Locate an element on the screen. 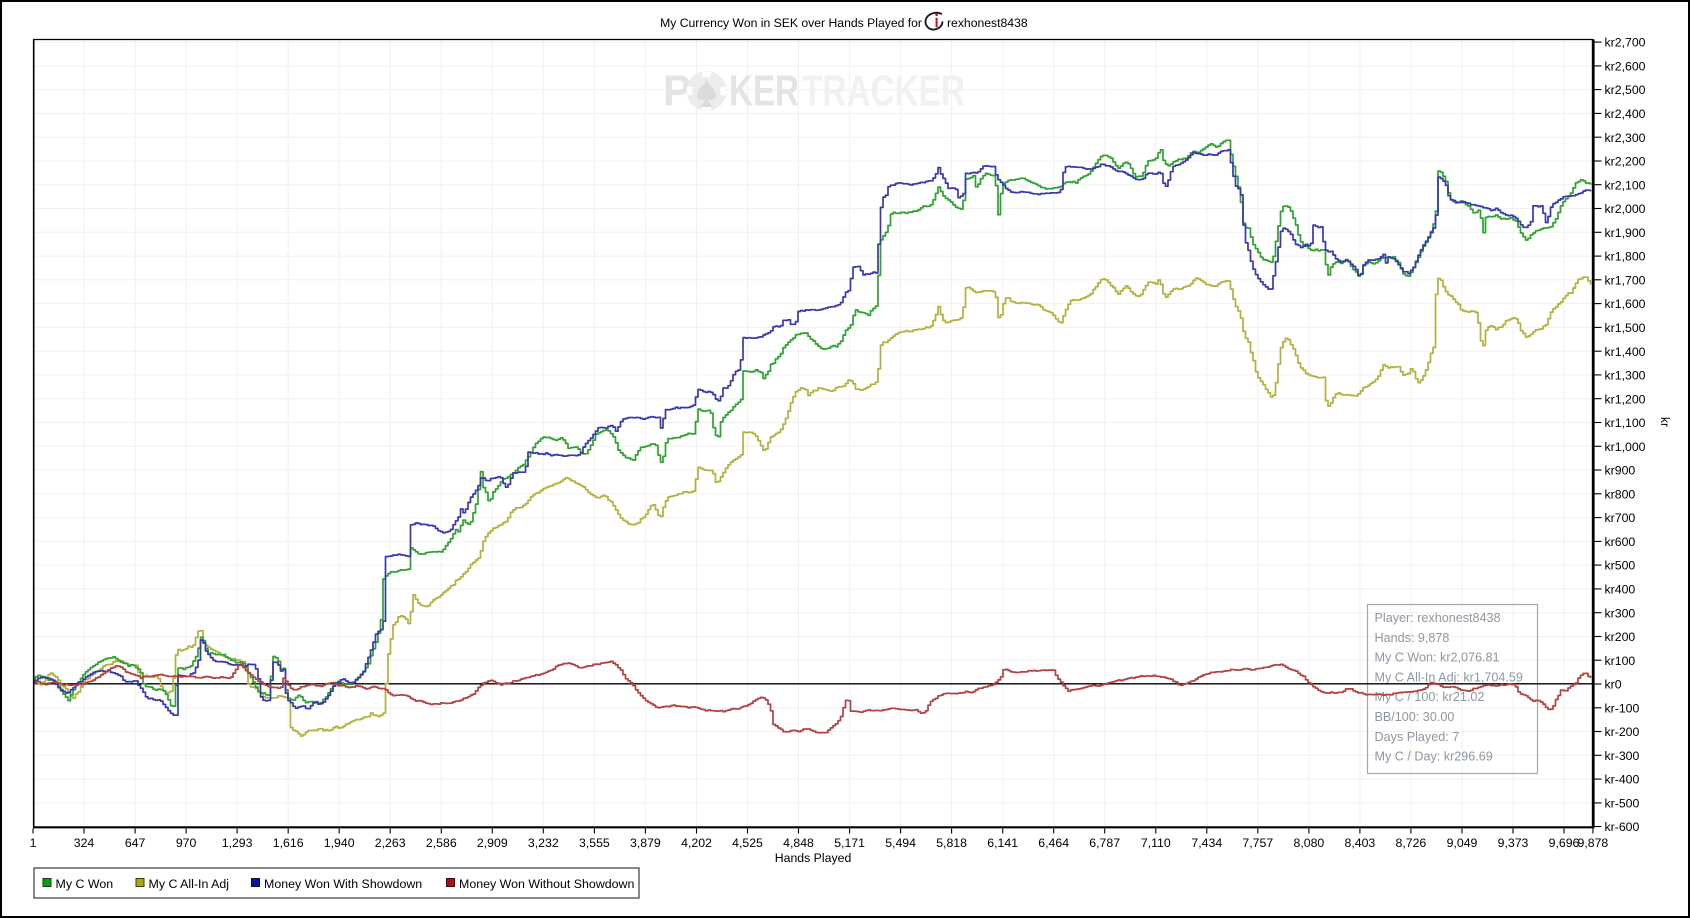  svg-text: kr0 is located at coordinates (1613, 685).